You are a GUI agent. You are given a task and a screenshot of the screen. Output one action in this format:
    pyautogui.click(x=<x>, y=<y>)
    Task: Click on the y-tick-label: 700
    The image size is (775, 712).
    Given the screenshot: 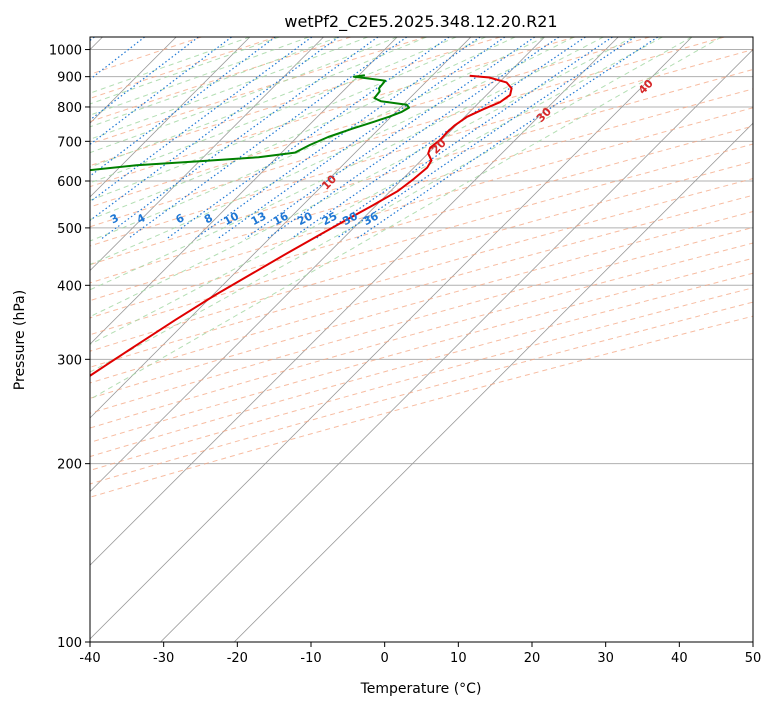 What is the action you would take?
    pyautogui.click(x=69, y=142)
    